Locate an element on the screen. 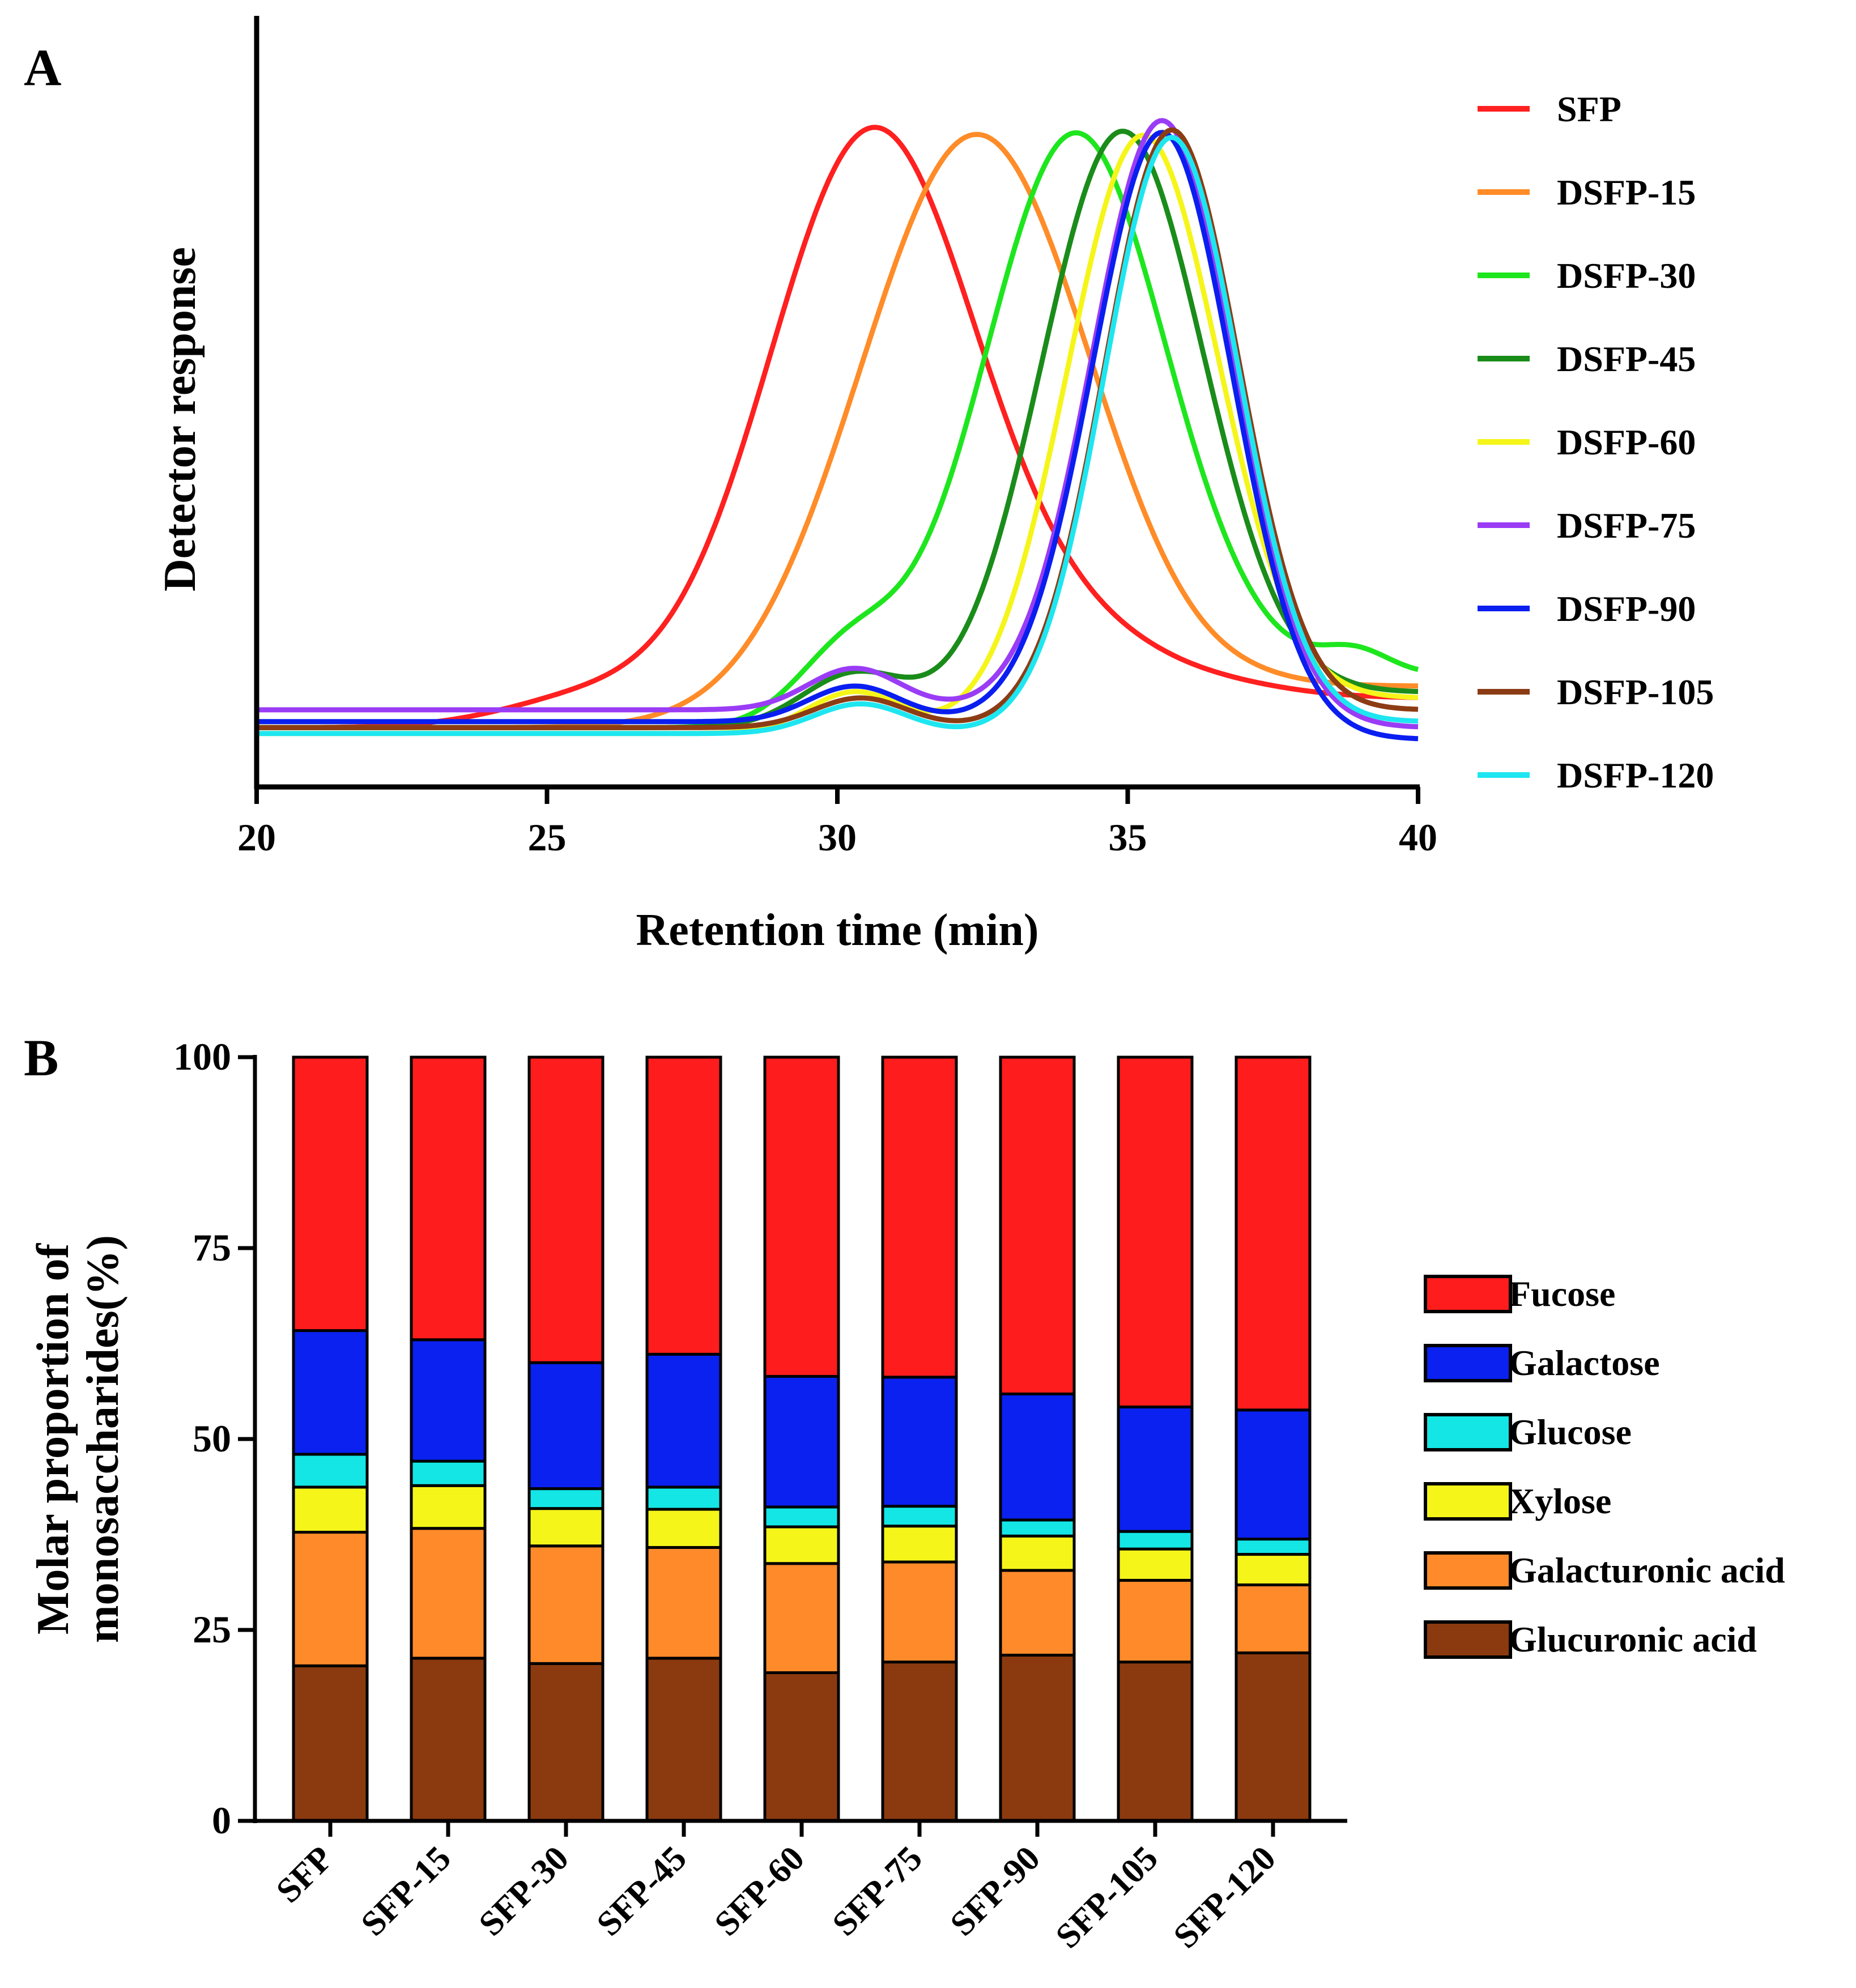 The width and height of the screenshot is (1856, 1988). a-y-axis-title: Detector response is located at coordinates (180, 419).